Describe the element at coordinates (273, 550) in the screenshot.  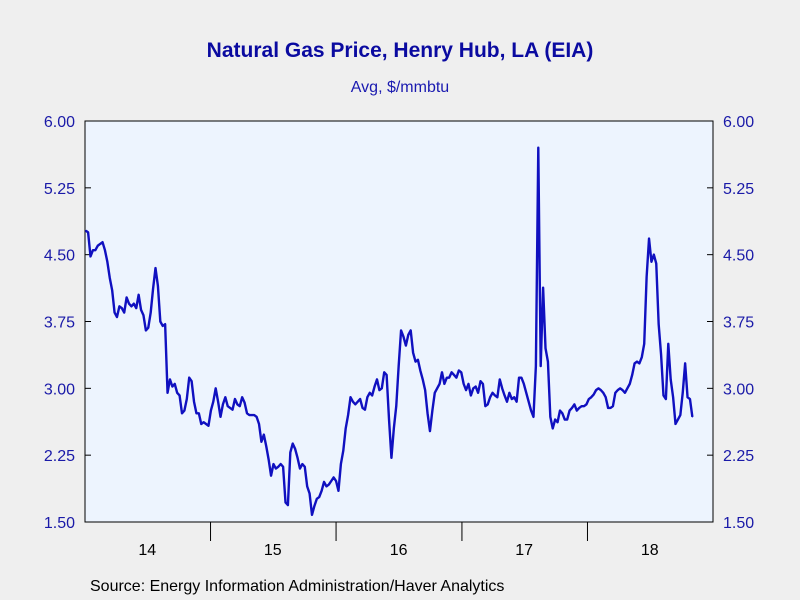
I see `x-tick-label: 15` at that location.